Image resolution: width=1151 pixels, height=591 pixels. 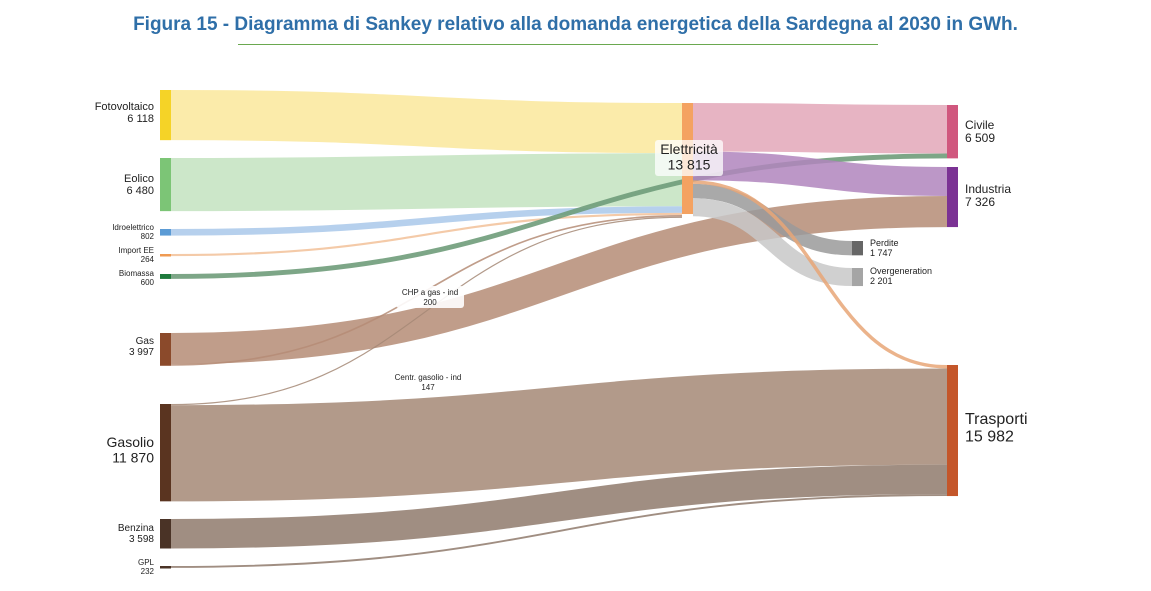 What do you see at coordinates (426, 122) in the screenshot?
I see `sankey-link-fotovoltaico-to-elettricit-` at bounding box center [426, 122].